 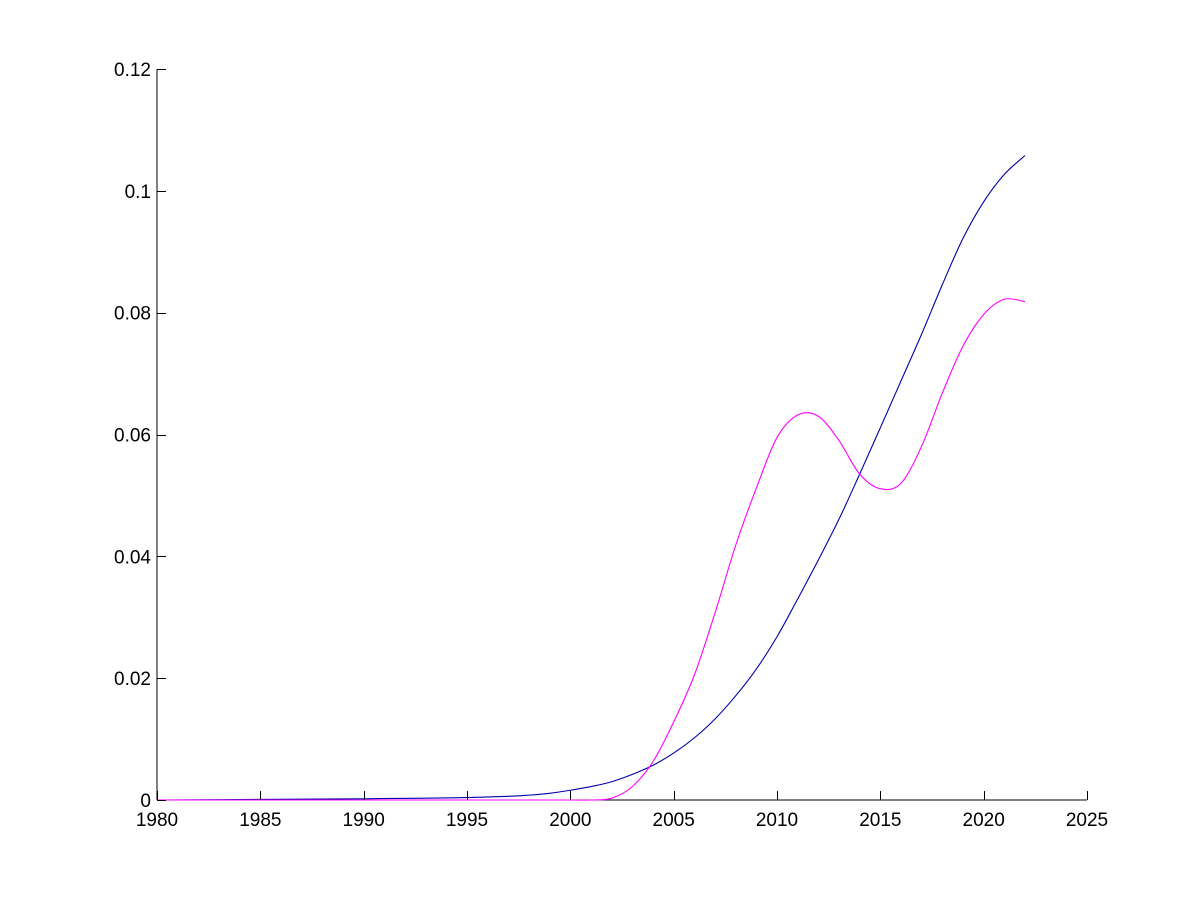 I want to click on y-tick-label: 0.08, so click(x=132, y=314).